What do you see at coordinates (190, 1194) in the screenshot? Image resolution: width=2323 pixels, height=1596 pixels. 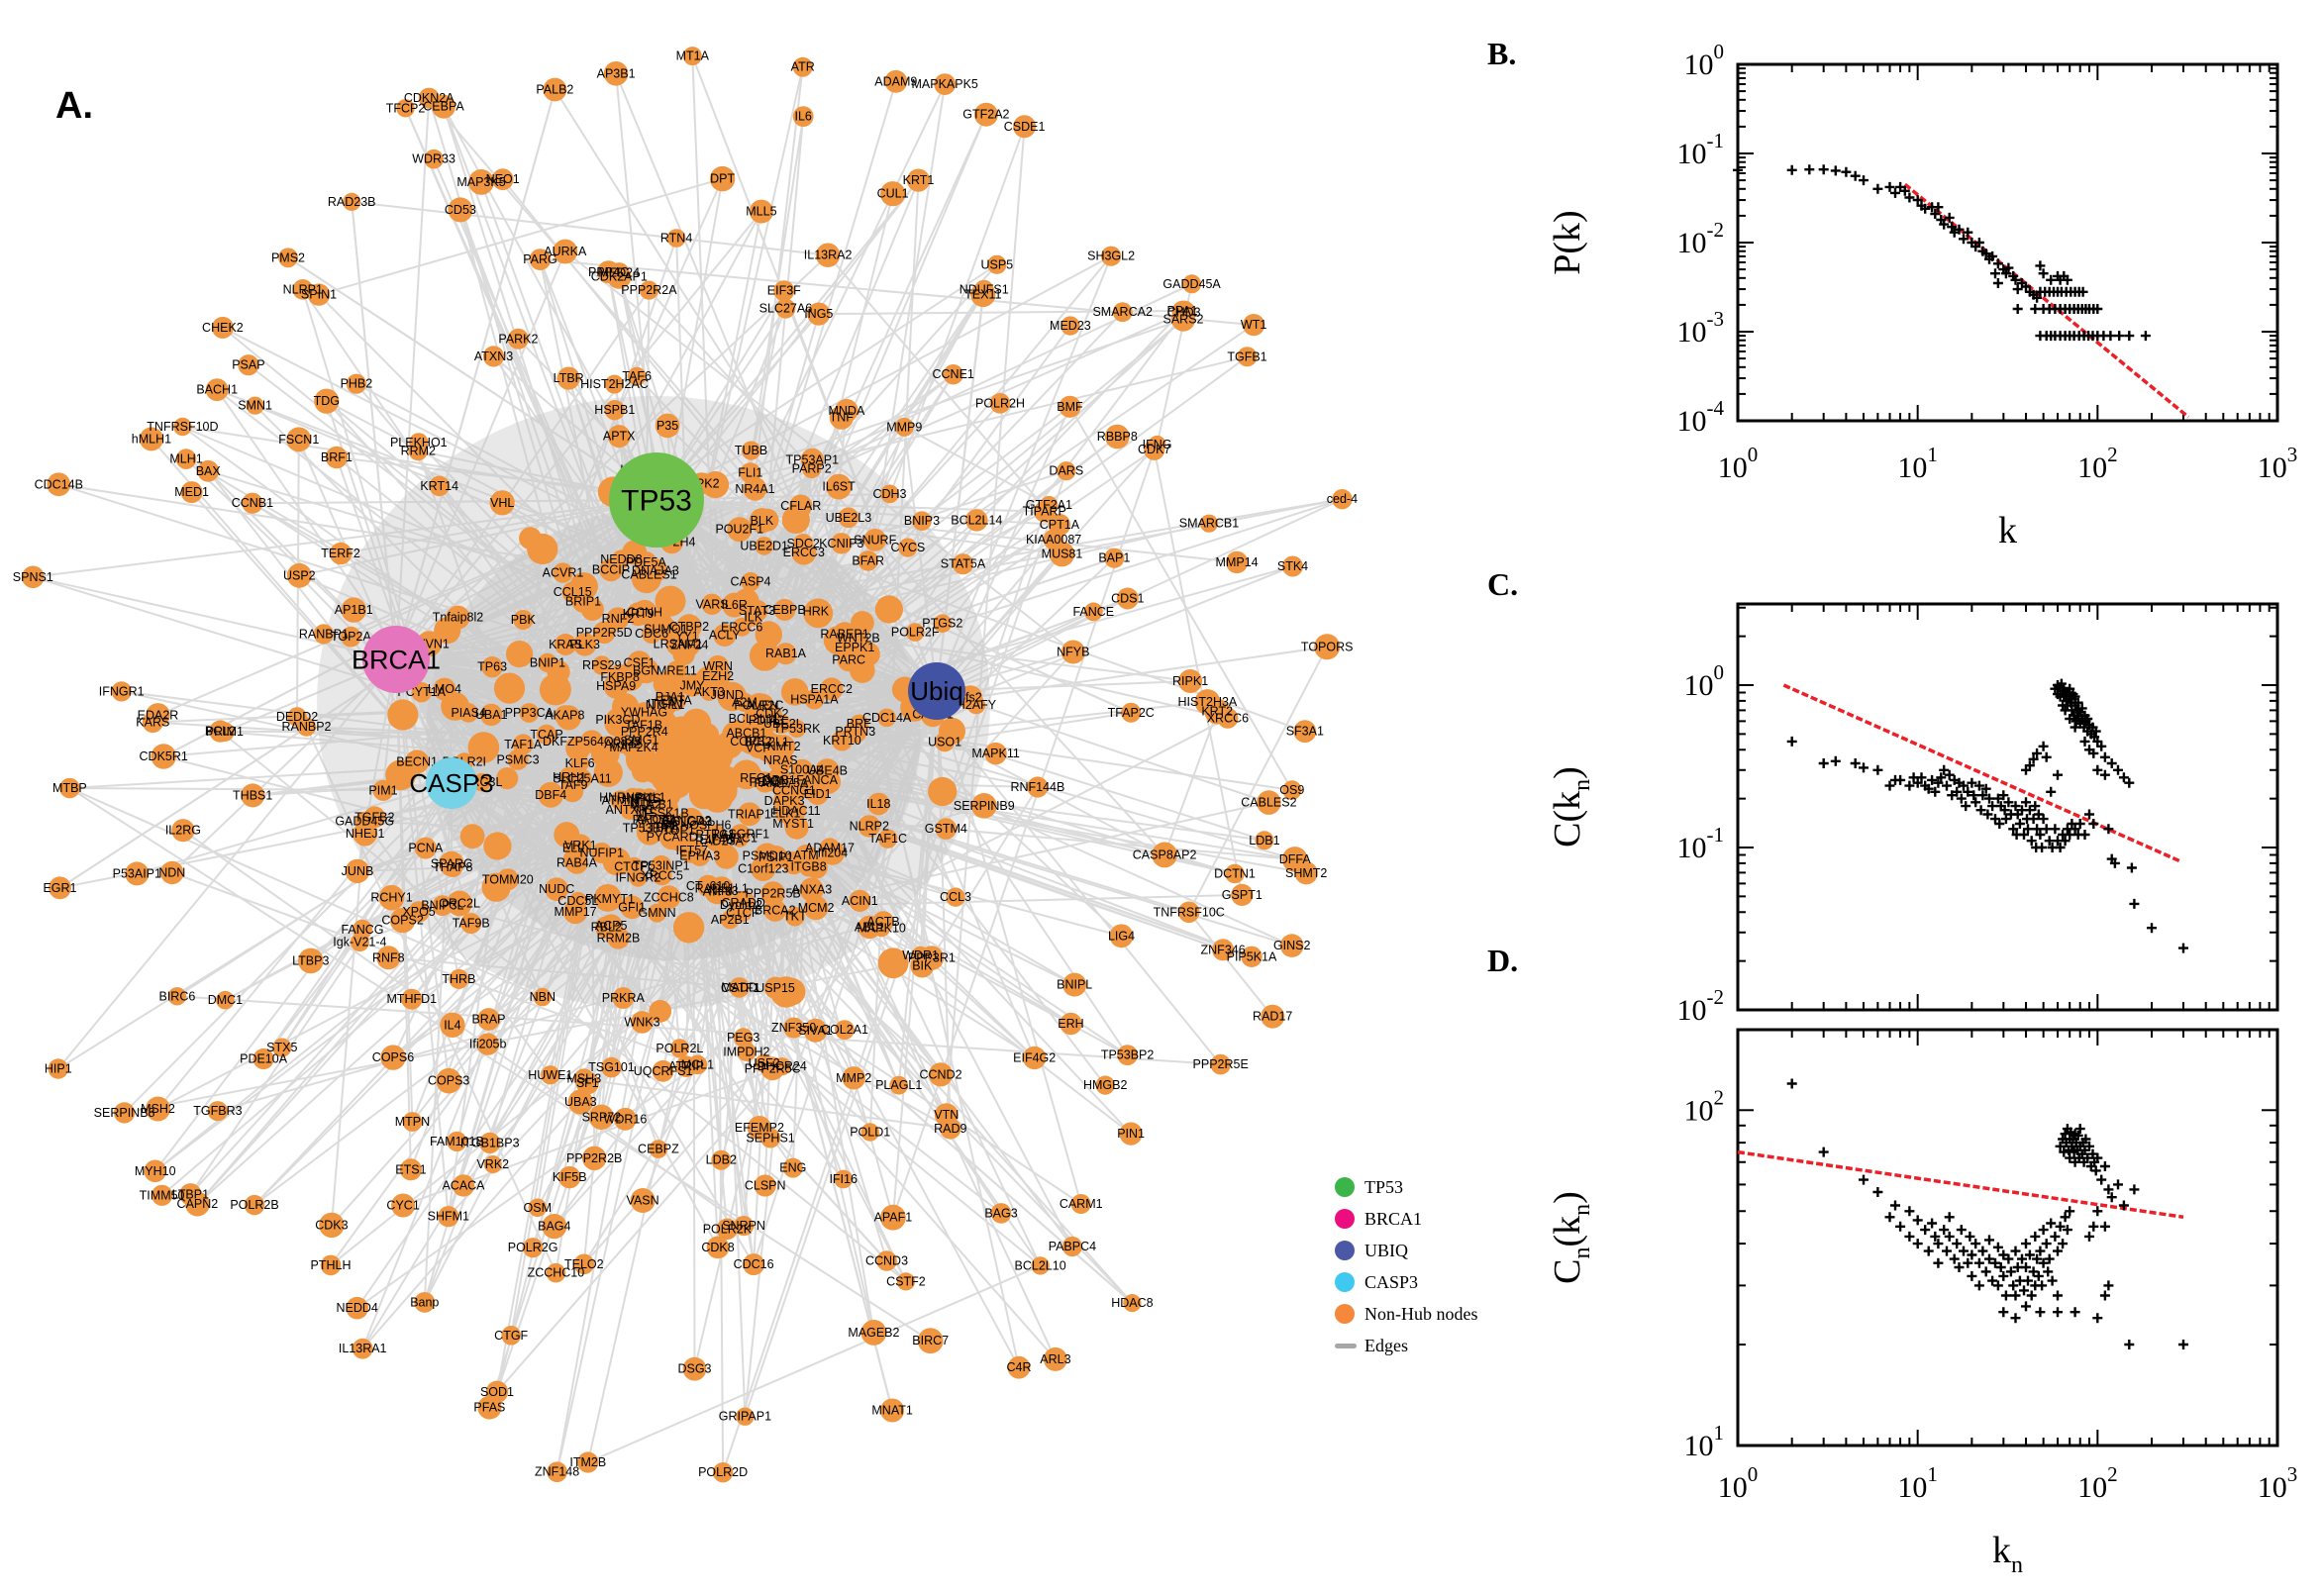 I see `node-label: LTBP1` at bounding box center [190, 1194].